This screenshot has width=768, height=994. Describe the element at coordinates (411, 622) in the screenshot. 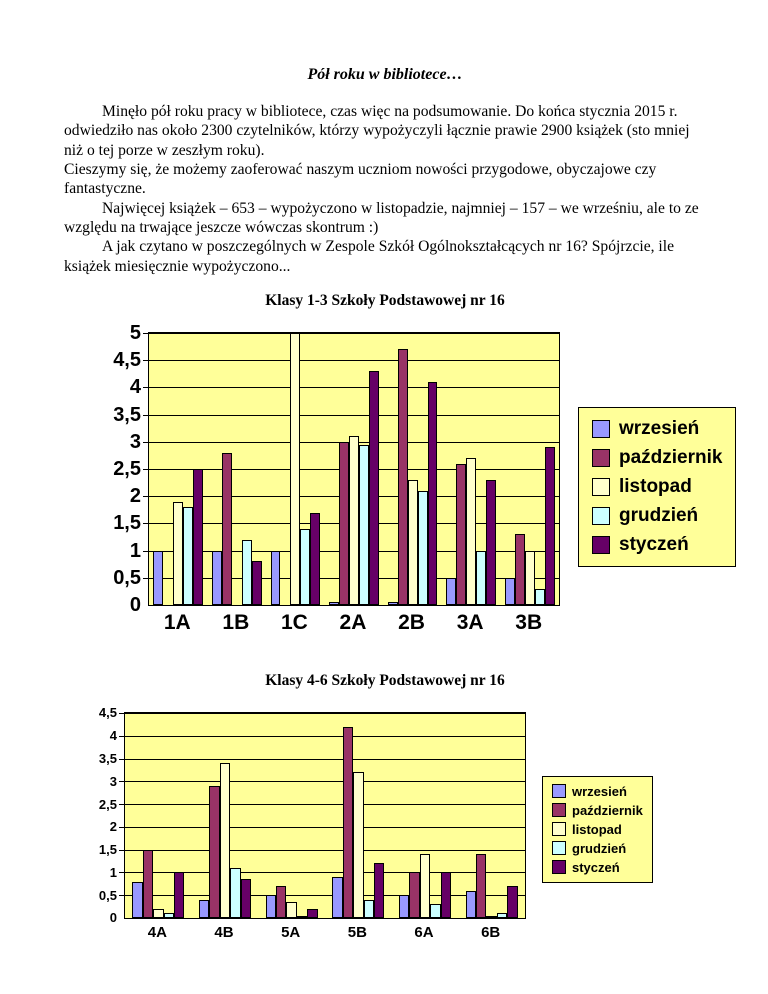

I see `x-axis-label: 2B` at that location.